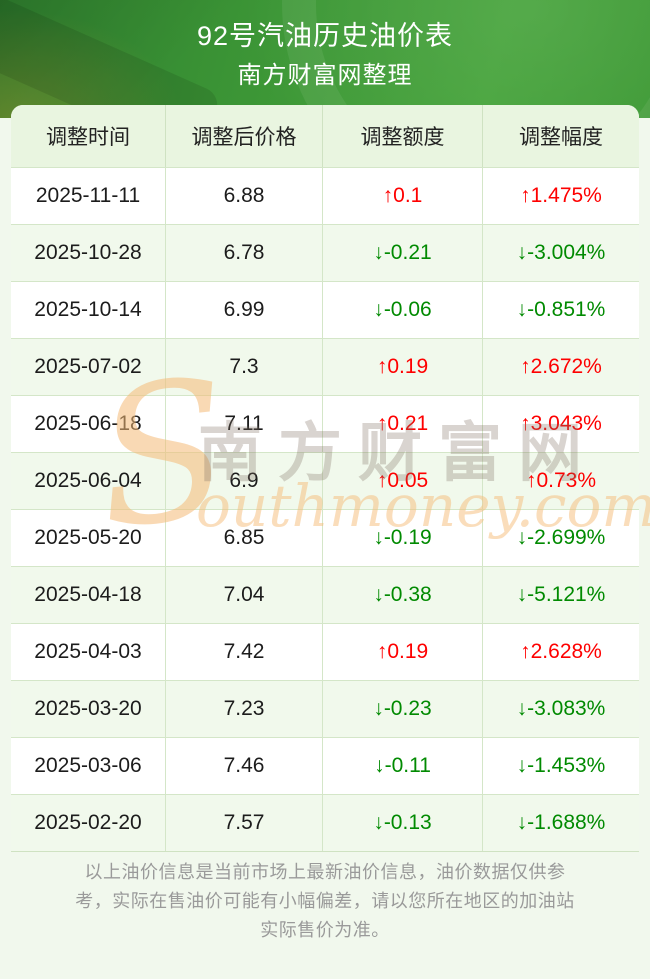  I want to click on page-banner: 92号汽油历史油价表 南方财富网整理, so click(325, 59).